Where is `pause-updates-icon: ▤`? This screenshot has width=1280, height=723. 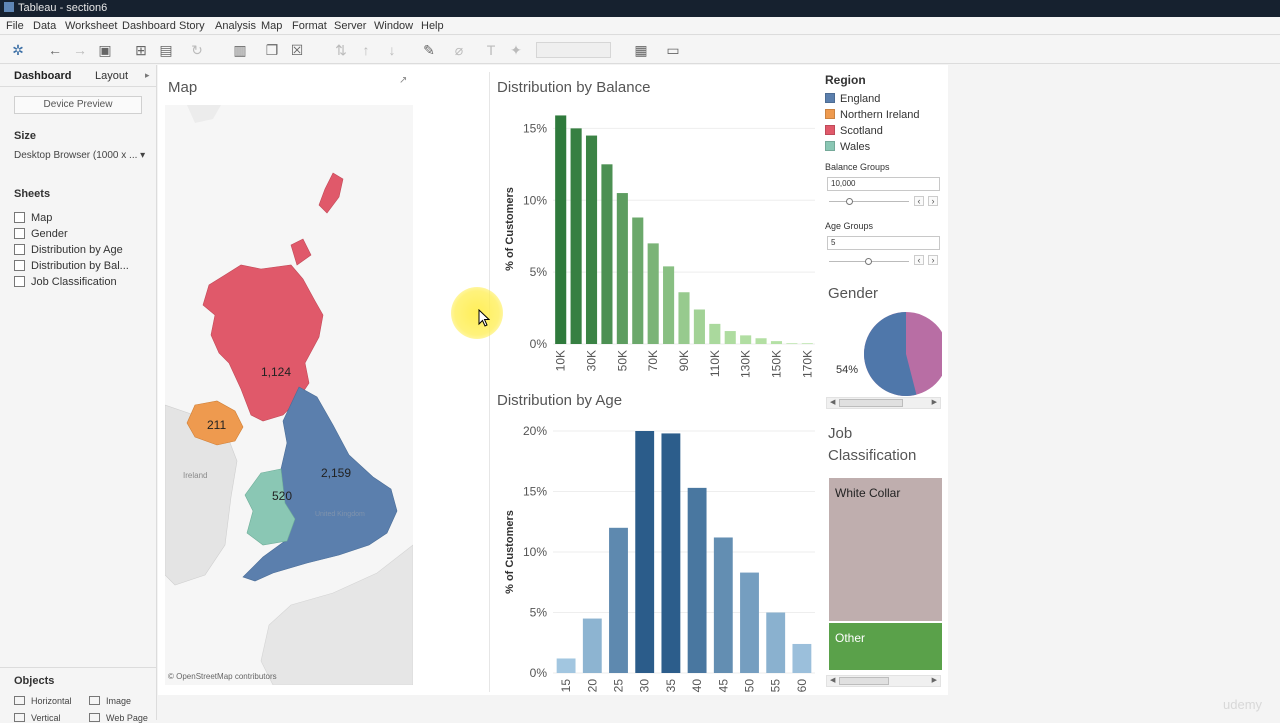 pause-updates-icon: ▤ is located at coordinates (166, 50).